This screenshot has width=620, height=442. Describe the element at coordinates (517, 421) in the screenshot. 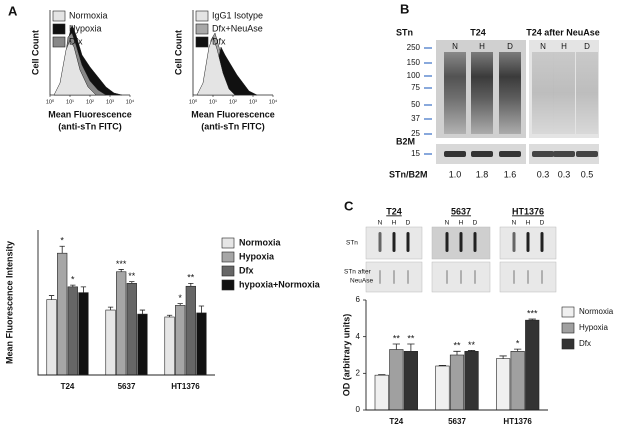

I see `x-tick-label: HT1376` at that location.